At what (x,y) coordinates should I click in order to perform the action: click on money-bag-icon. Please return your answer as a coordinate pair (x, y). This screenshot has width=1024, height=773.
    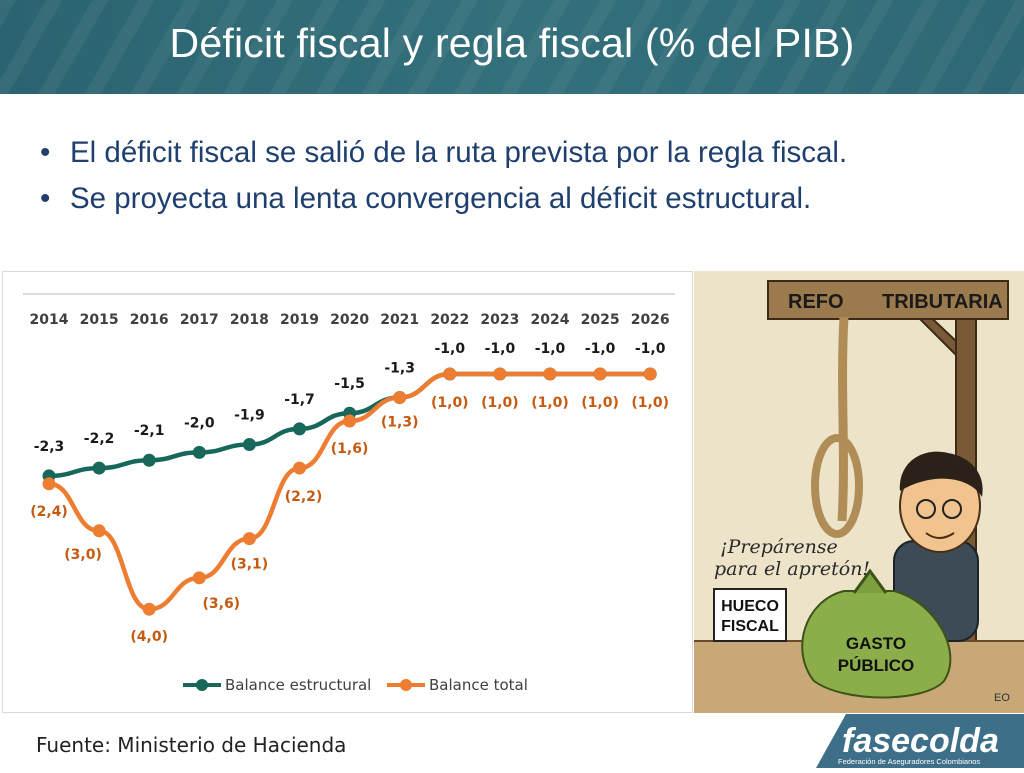
    Looking at the image, I should click on (876, 644).